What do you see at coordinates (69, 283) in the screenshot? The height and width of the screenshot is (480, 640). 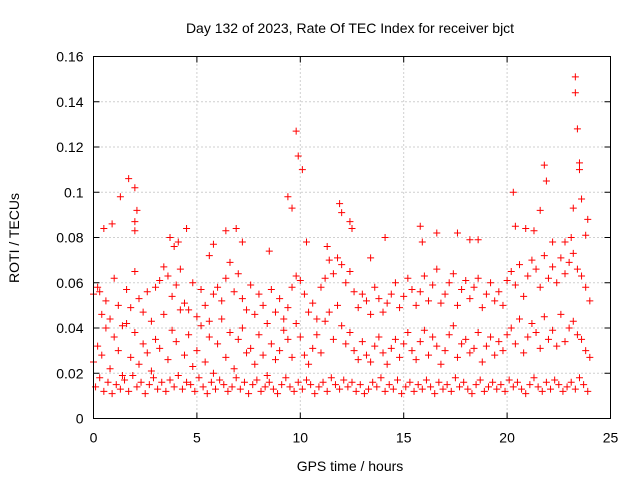 I see `y-tick-label: 0.06` at bounding box center [69, 283].